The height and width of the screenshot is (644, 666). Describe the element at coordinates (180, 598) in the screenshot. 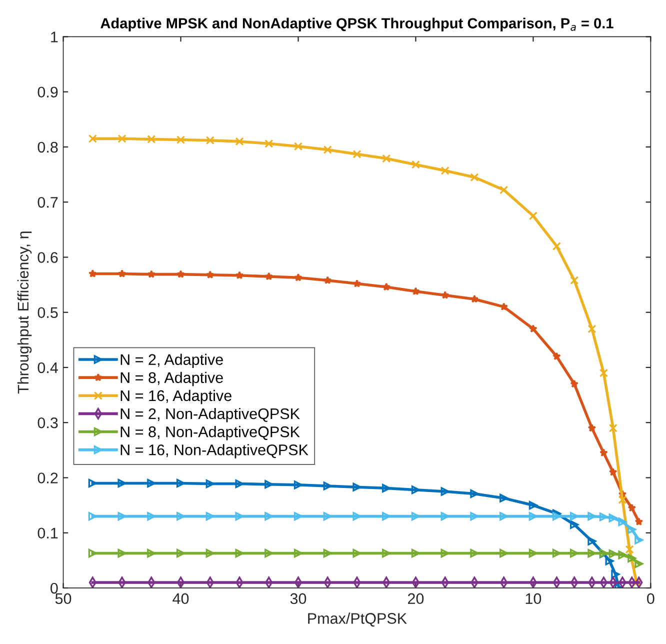

I see `x-tick-label: 40` at that location.